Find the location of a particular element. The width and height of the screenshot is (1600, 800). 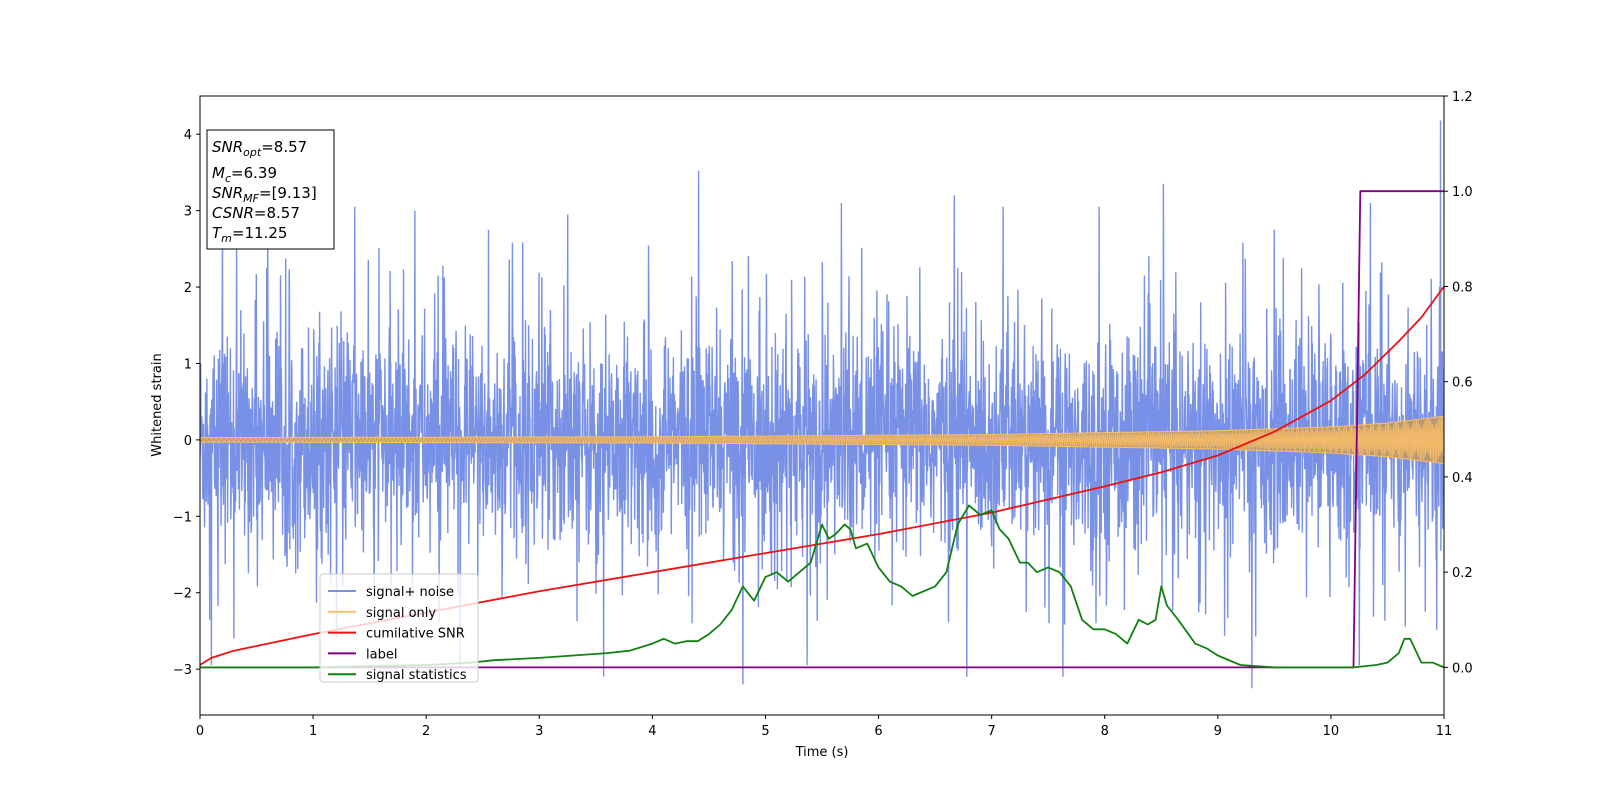

legend-label: signal only is located at coordinates (401, 613).